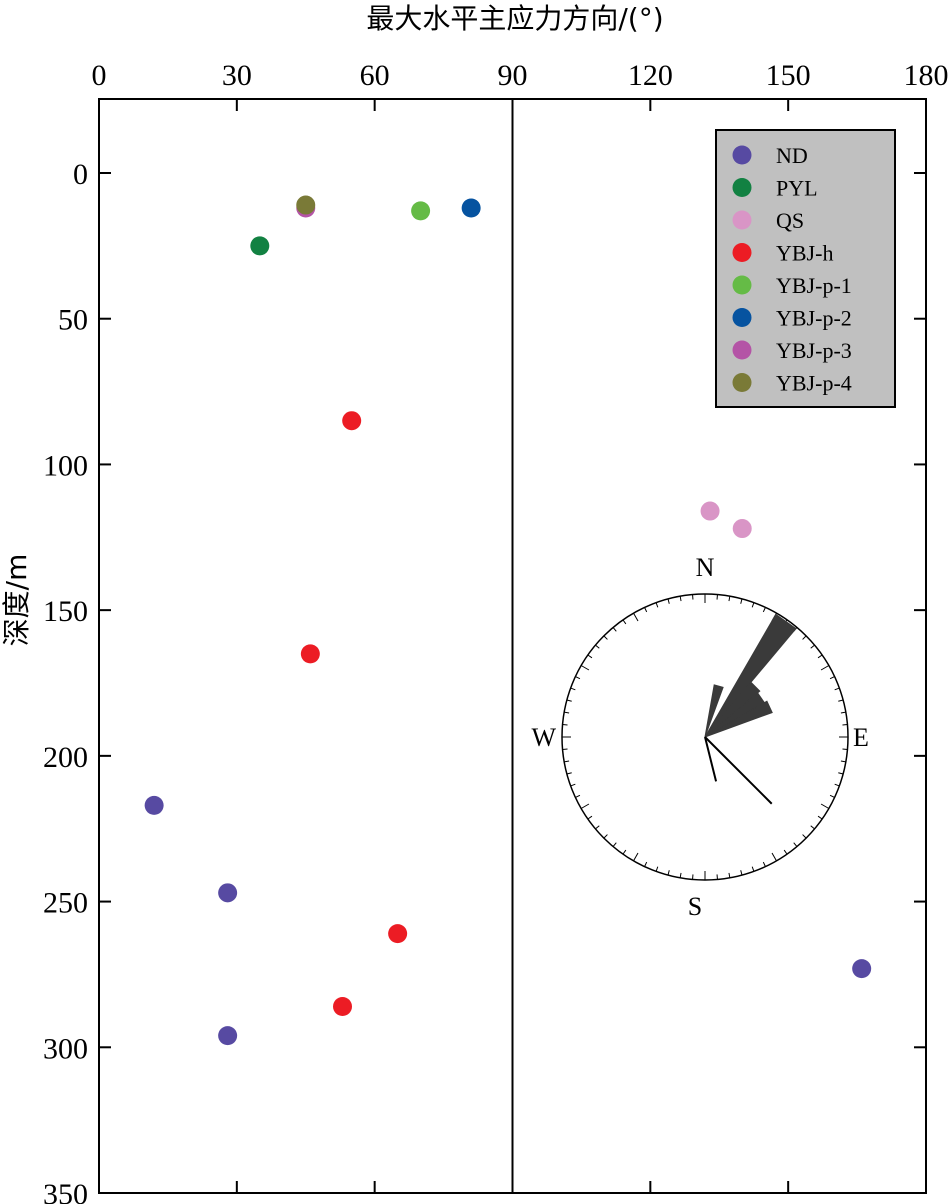  What do you see at coordinates (790, 220) in the screenshot?
I see `legend-label: QS` at bounding box center [790, 220].